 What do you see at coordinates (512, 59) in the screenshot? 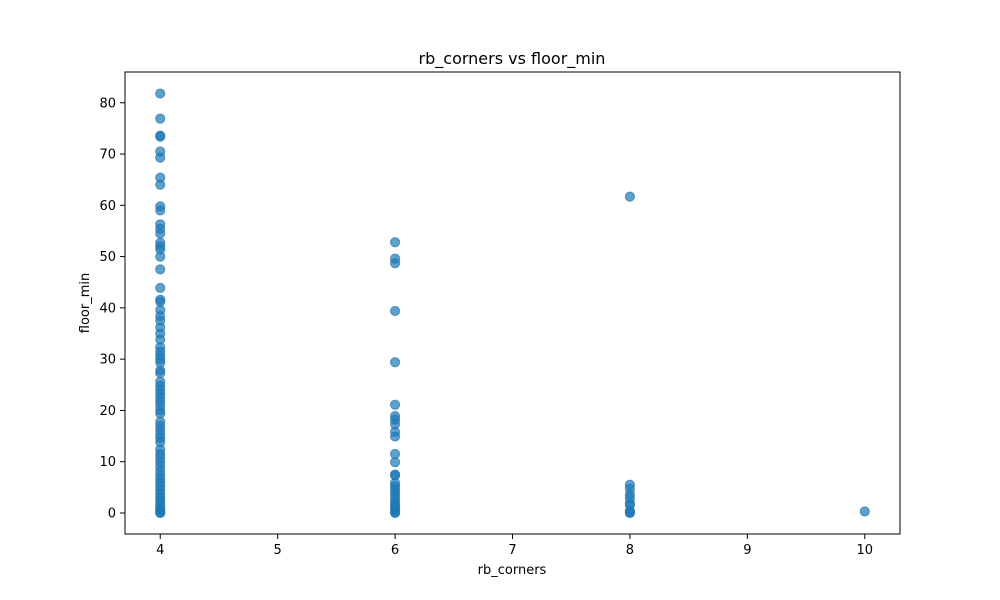
I see `chart-title: rb_corners vs floor_min` at bounding box center [512, 59].